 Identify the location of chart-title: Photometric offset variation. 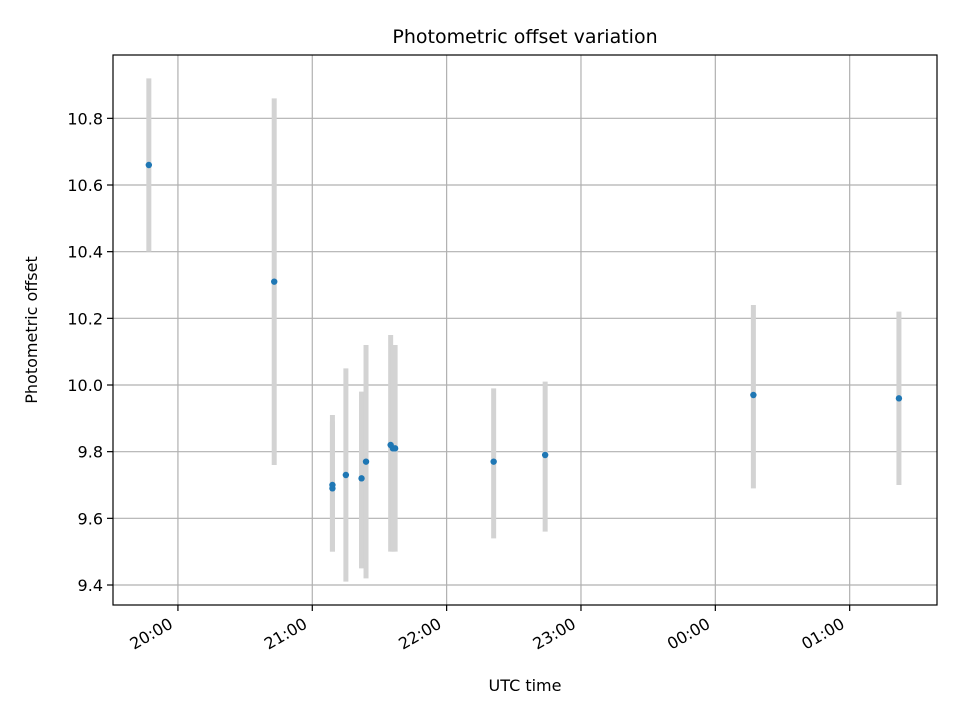
(524, 37).